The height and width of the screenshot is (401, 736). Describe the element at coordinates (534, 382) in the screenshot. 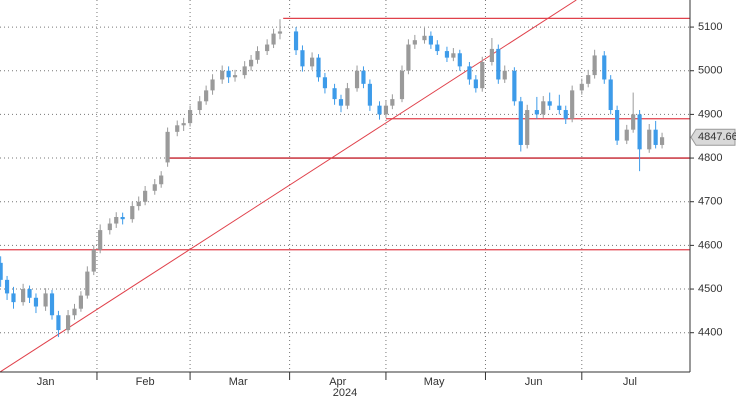

I see `x-tick-label: Jun` at that location.